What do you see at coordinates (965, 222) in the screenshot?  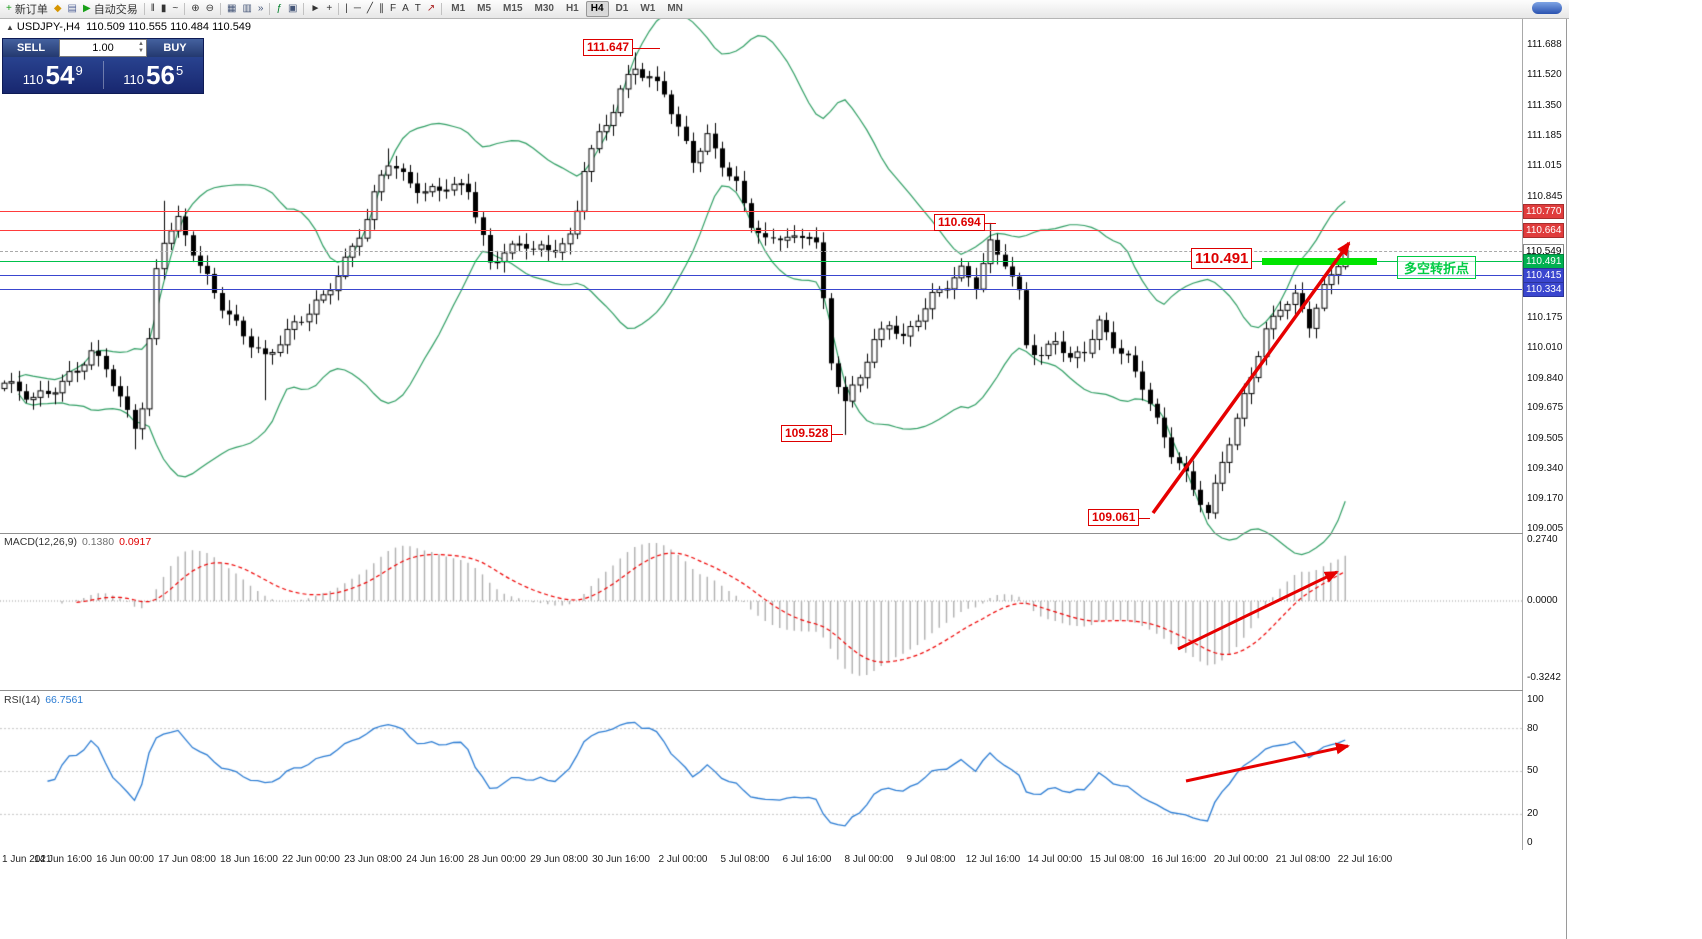 I see `price-label-110.694: 110.694` at bounding box center [965, 222].